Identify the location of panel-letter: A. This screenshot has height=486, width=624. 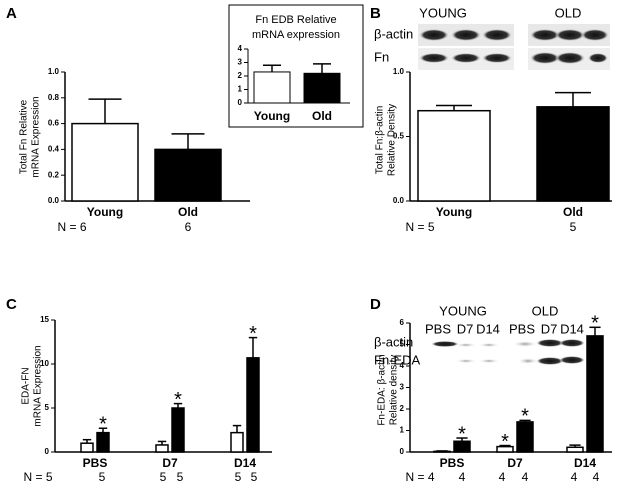
(11, 13).